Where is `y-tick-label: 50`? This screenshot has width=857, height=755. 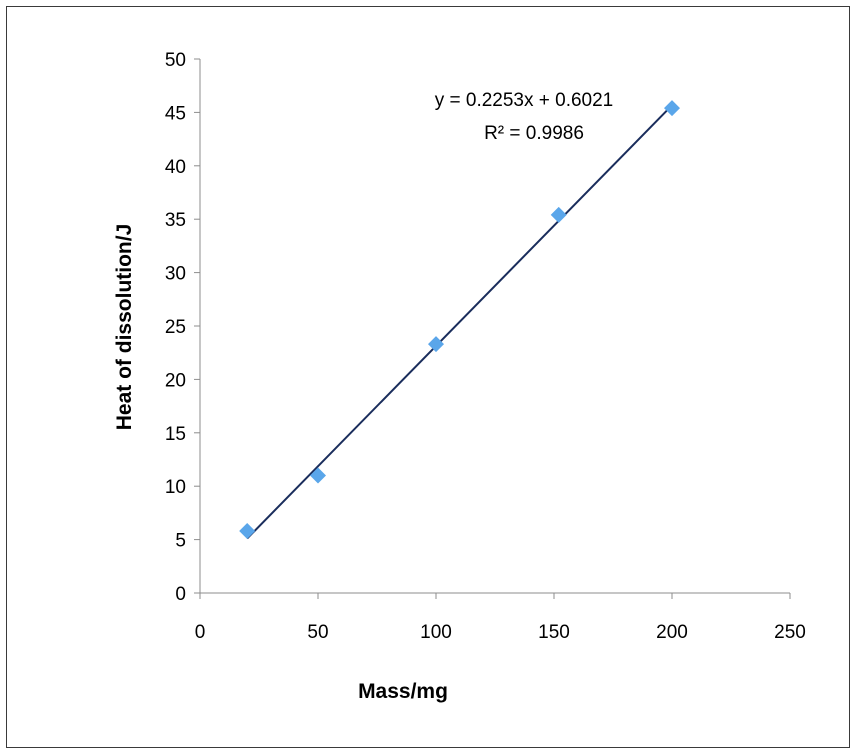 y-tick-label: 50 is located at coordinates (175, 60).